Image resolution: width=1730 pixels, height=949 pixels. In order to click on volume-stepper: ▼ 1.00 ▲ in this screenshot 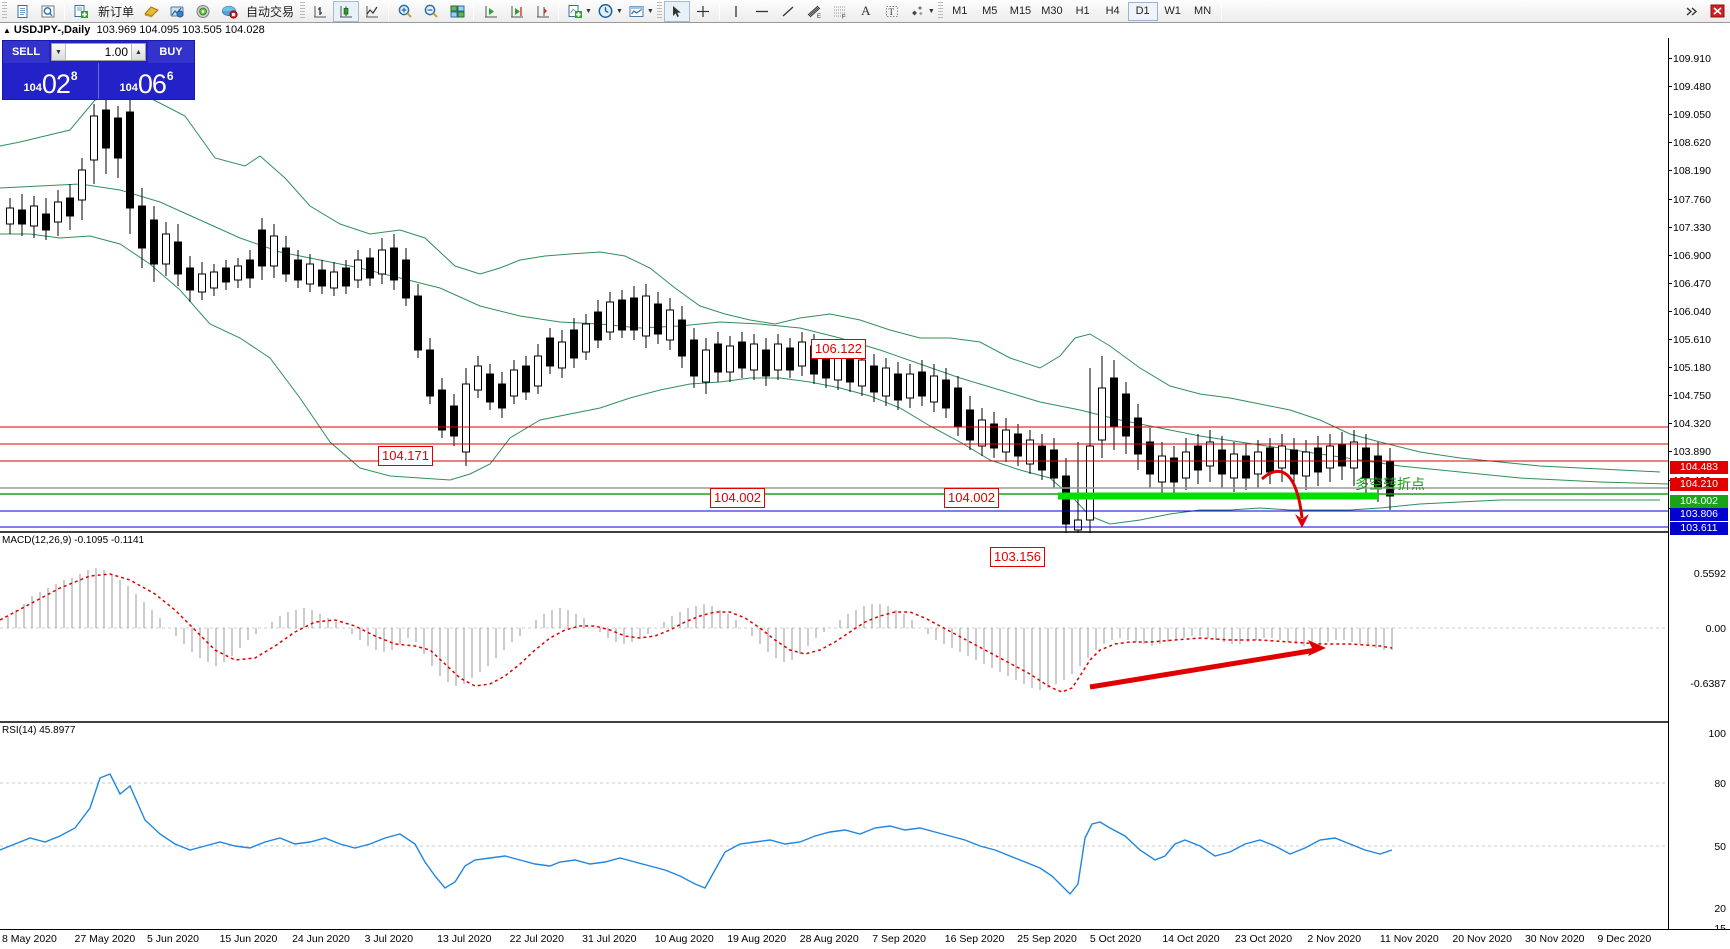, I will do `click(98, 52)`.